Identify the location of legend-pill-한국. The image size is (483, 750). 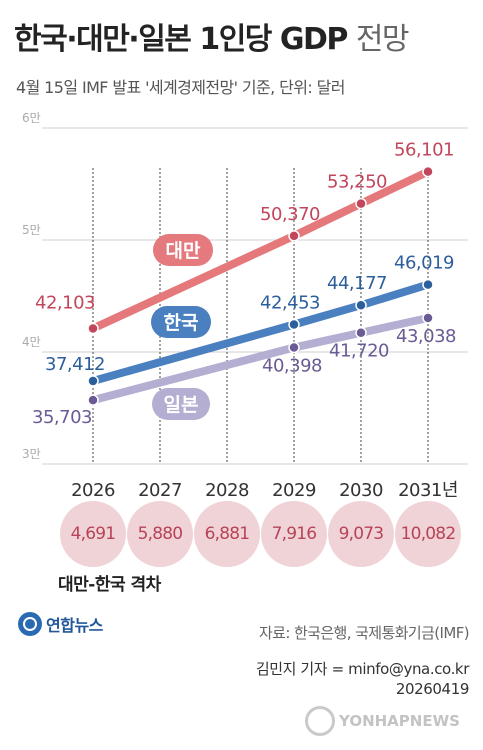
(181, 322).